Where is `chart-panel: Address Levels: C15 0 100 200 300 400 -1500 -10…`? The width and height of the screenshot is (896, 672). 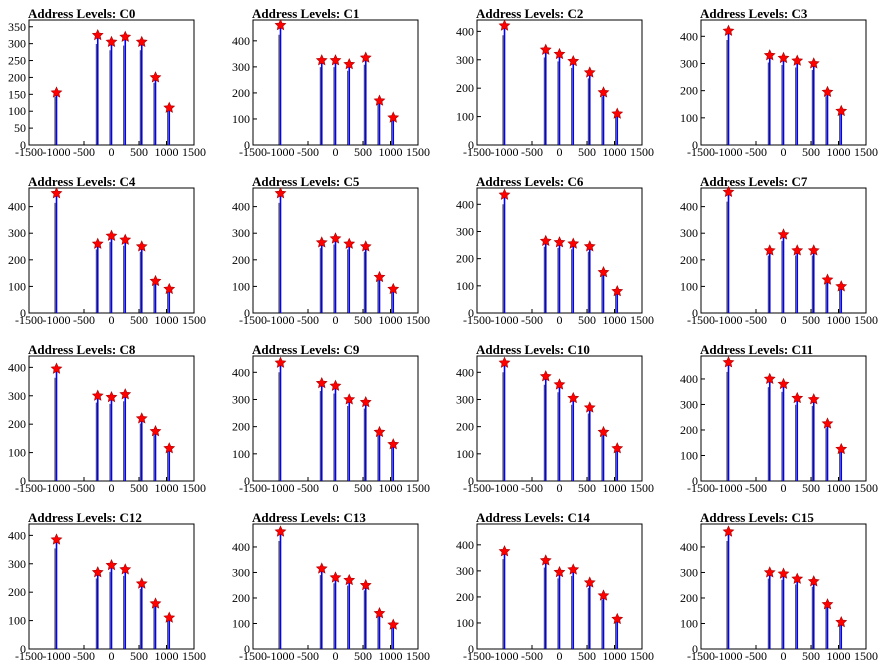
chart-panel: Address Levels: C15 0 100 200 300 400 -1500 -10… is located at coordinates (784, 588).